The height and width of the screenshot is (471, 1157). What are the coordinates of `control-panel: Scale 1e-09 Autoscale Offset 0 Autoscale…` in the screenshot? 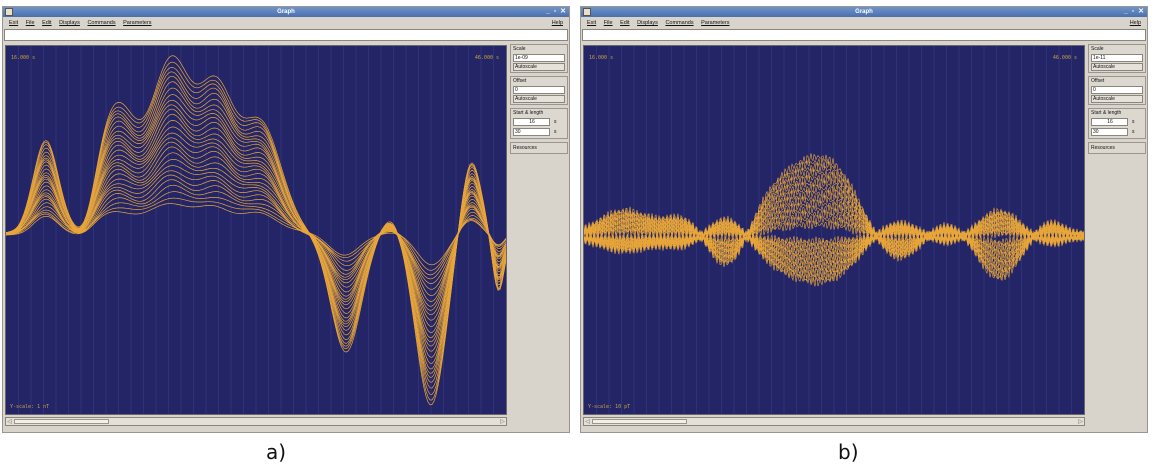 It's located at (539, 99).